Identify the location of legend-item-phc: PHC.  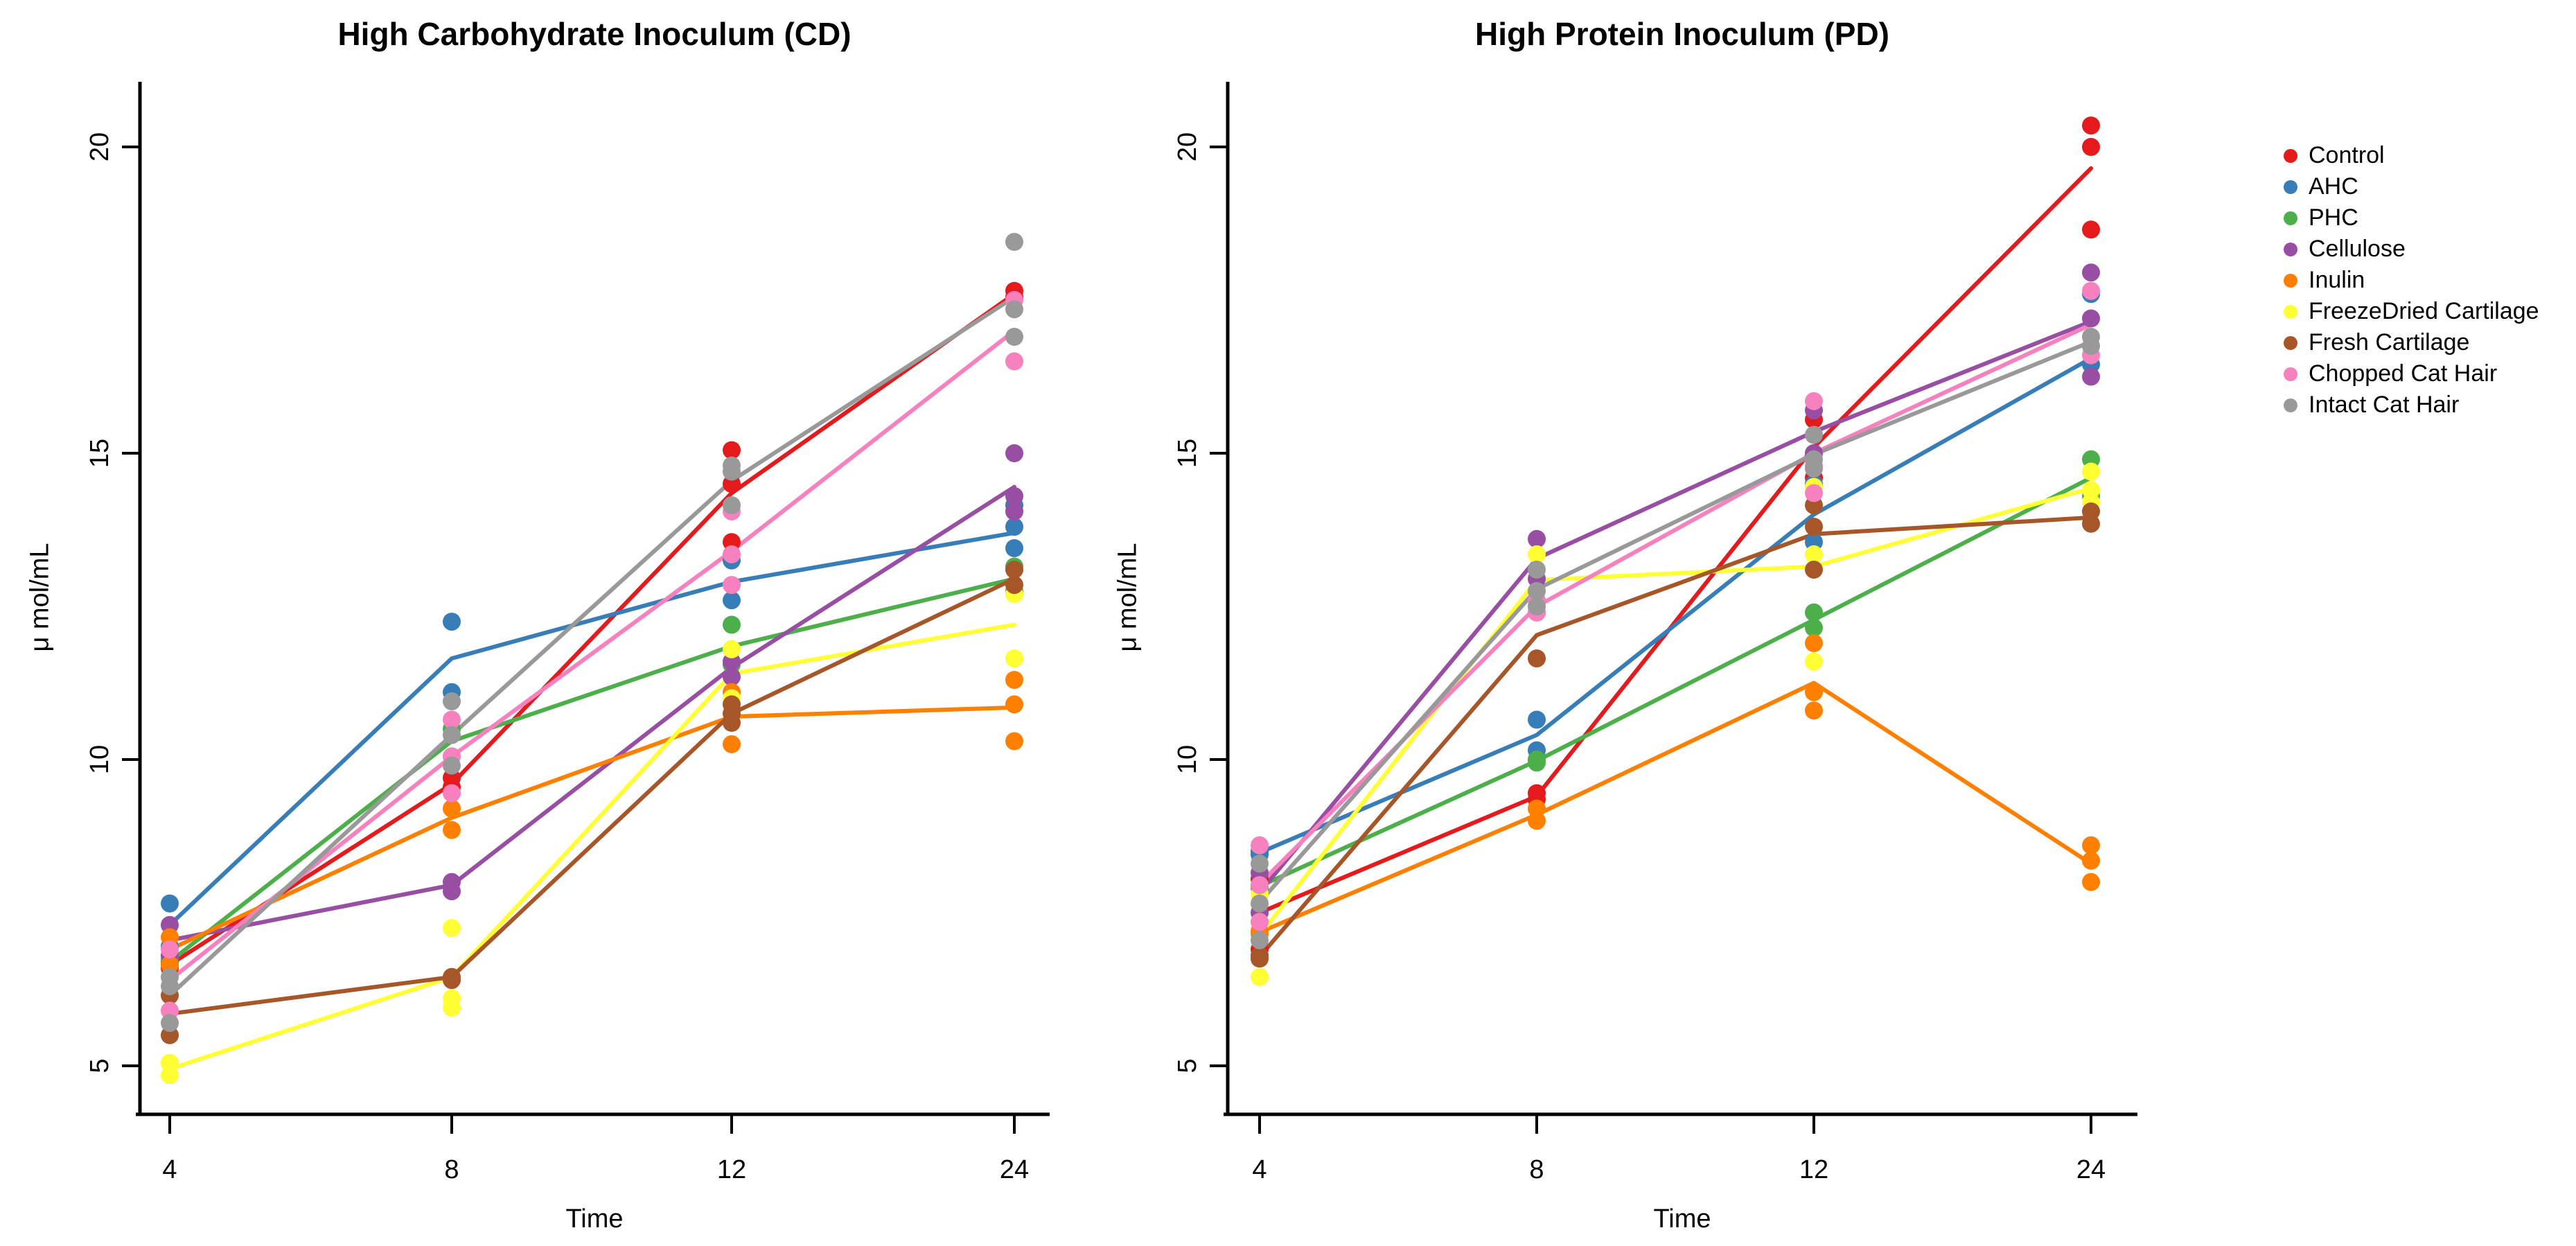
(2411, 218).